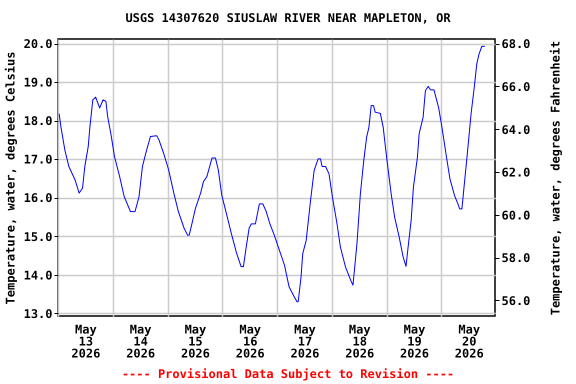 Image resolution: width=576 pixels, height=384 pixels. I want to click on y2-tick-label: 68.0, so click(516, 44).